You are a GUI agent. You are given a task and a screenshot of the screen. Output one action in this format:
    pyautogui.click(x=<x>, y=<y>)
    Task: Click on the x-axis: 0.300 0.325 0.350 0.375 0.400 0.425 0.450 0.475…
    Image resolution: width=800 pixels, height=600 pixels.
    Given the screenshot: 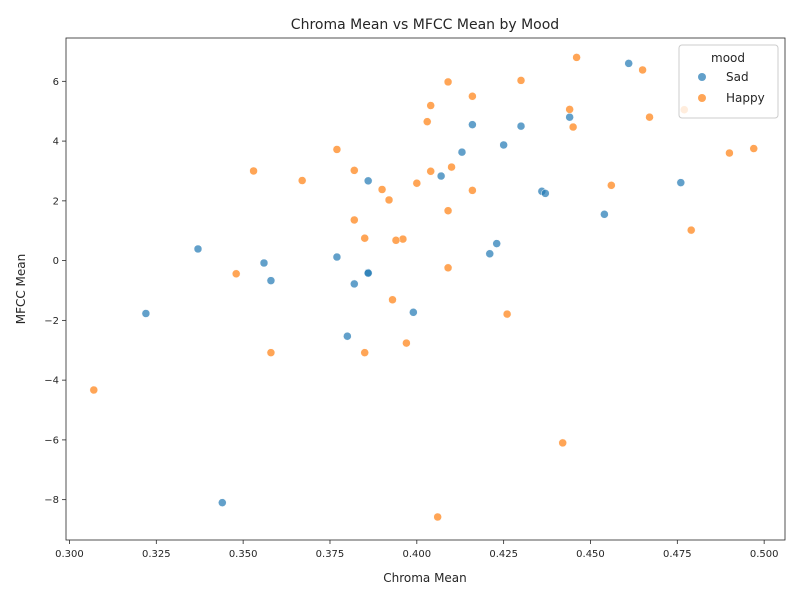 What is the action you would take?
    pyautogui.click(x=416, y=550)
    